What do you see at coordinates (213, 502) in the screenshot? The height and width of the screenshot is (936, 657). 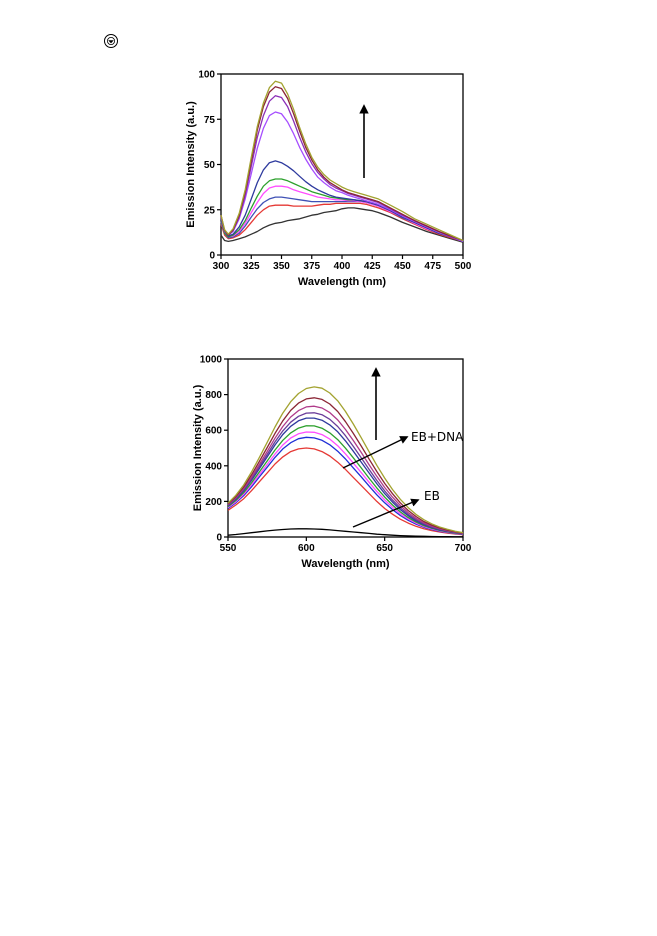 I see `y-tick-label: 200` at bounding box center [213, 502].